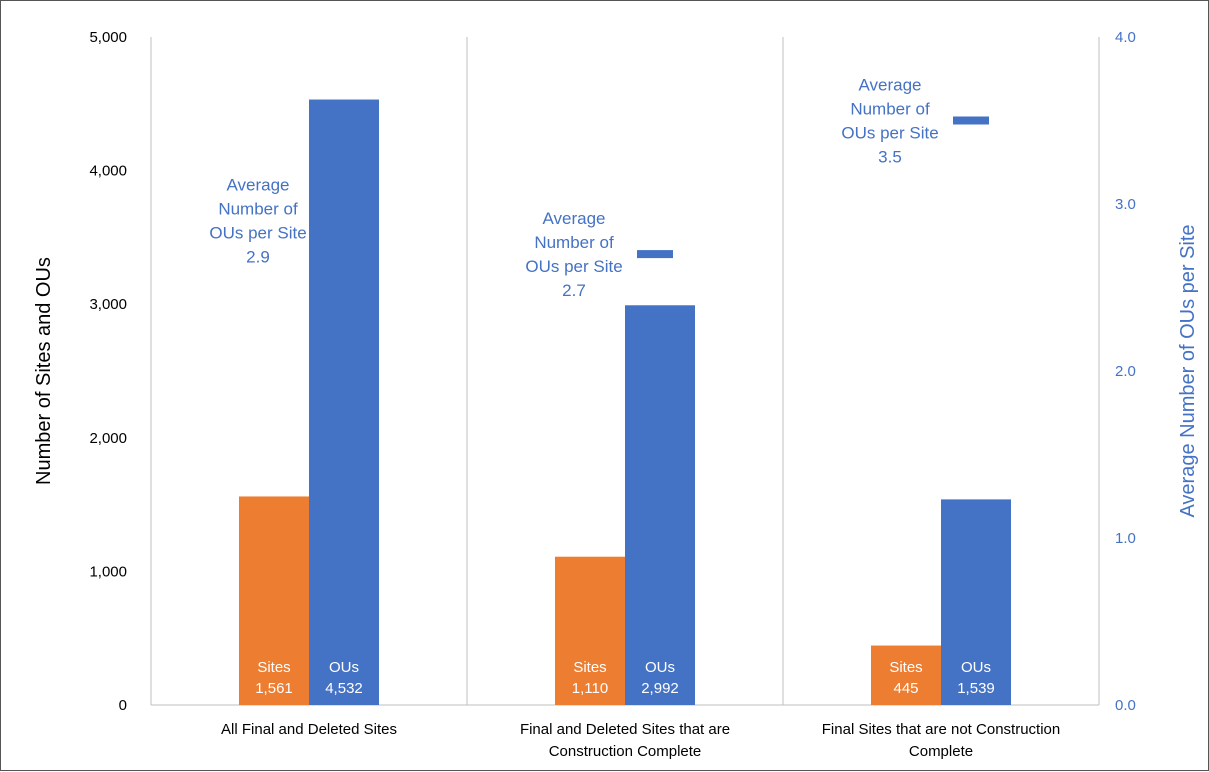 Image resolution: width=1209 pixels, height=772 pixels. I want to click on average-label-line-1-2: Number of, so click(890, 109).